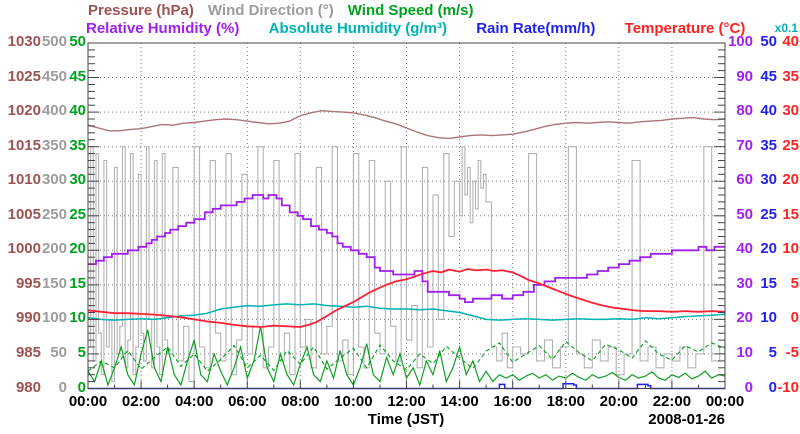 This screenshot has width=800, height=434. What do you see at coordinates (406, 386) in the screenshot?
I see `series-rain_rate` at bounding box center [406, 386].